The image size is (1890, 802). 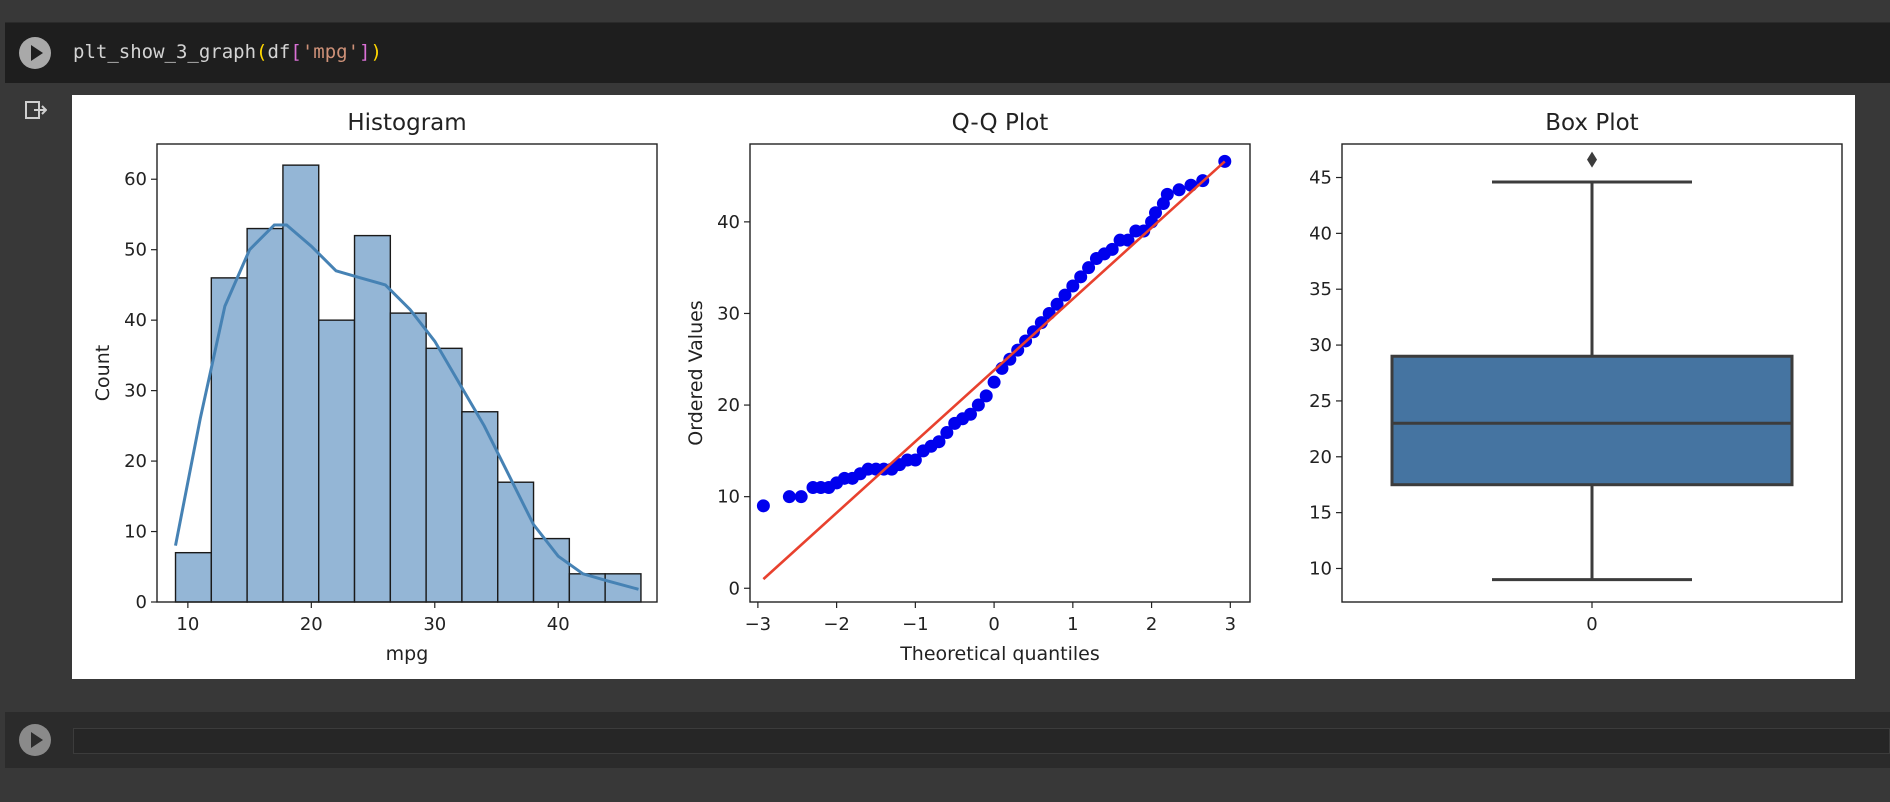 I want to click on x-tick-label: 10, so click(x=187, y=624).